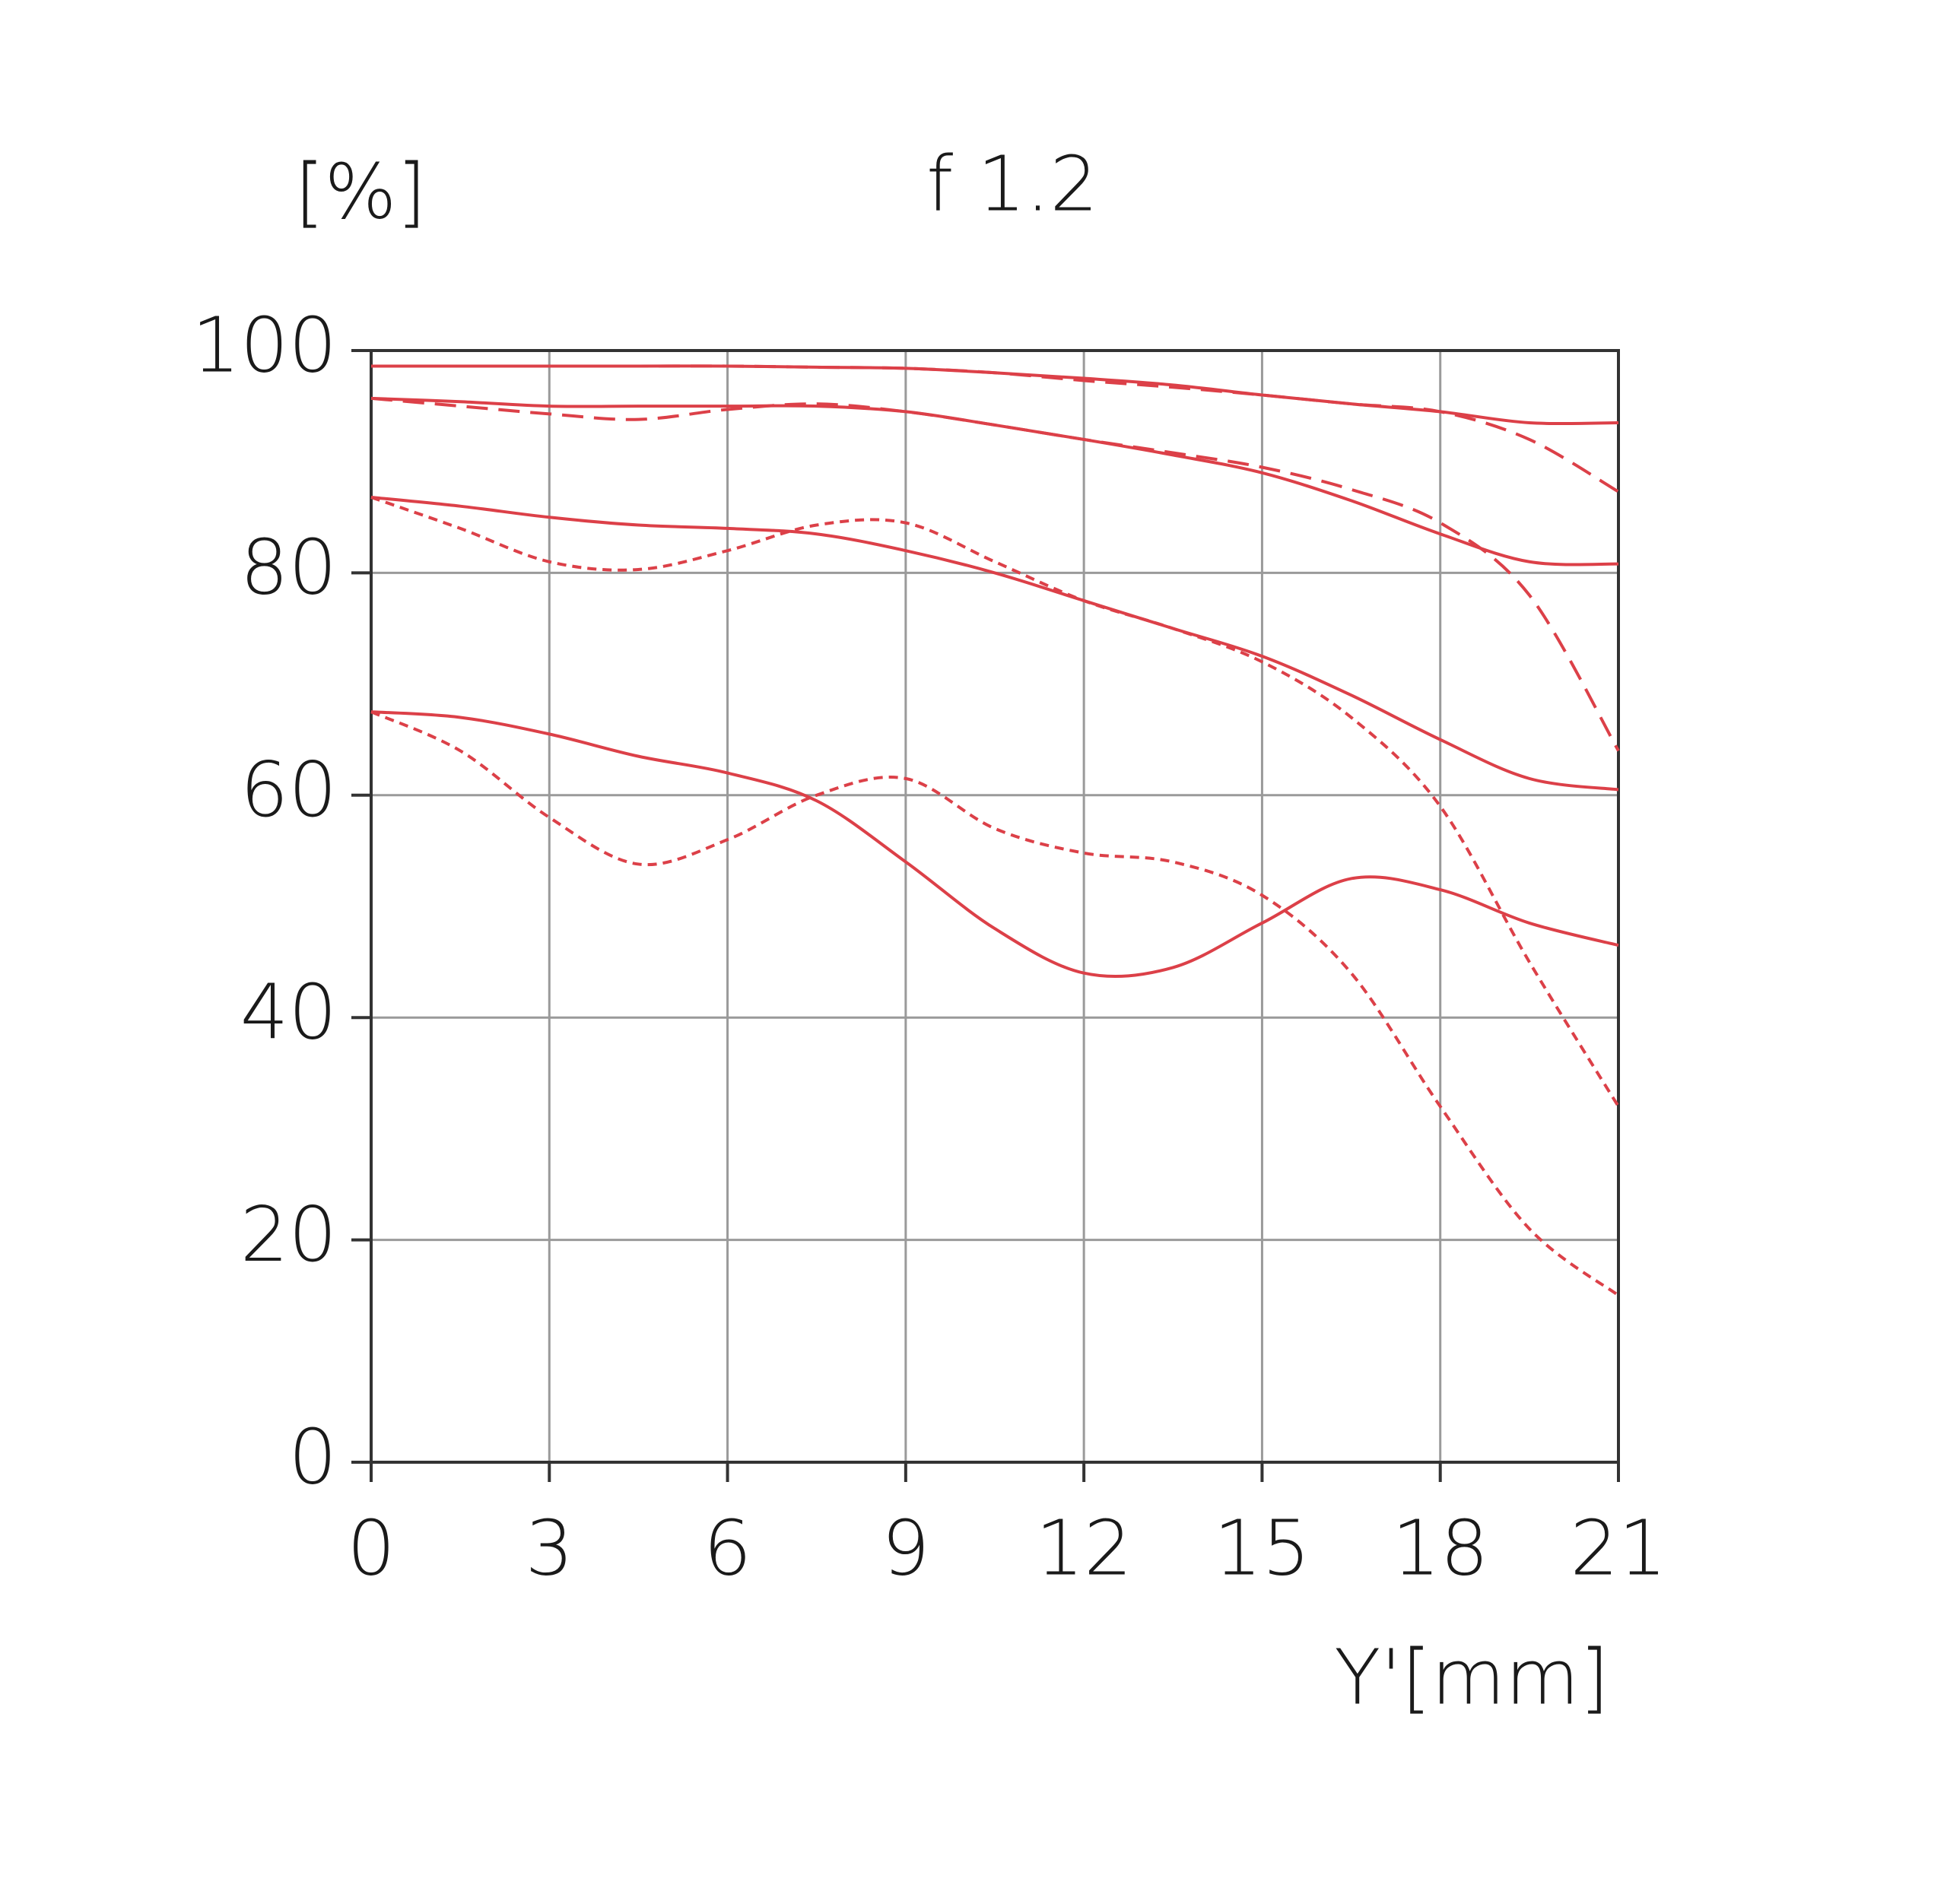 This screenshot has width=1947, height=1904. What do you see at coordinates (371, 1547) in the screenshot?
I see `x-tick-label: 0` at bounding box center [371, 1547].